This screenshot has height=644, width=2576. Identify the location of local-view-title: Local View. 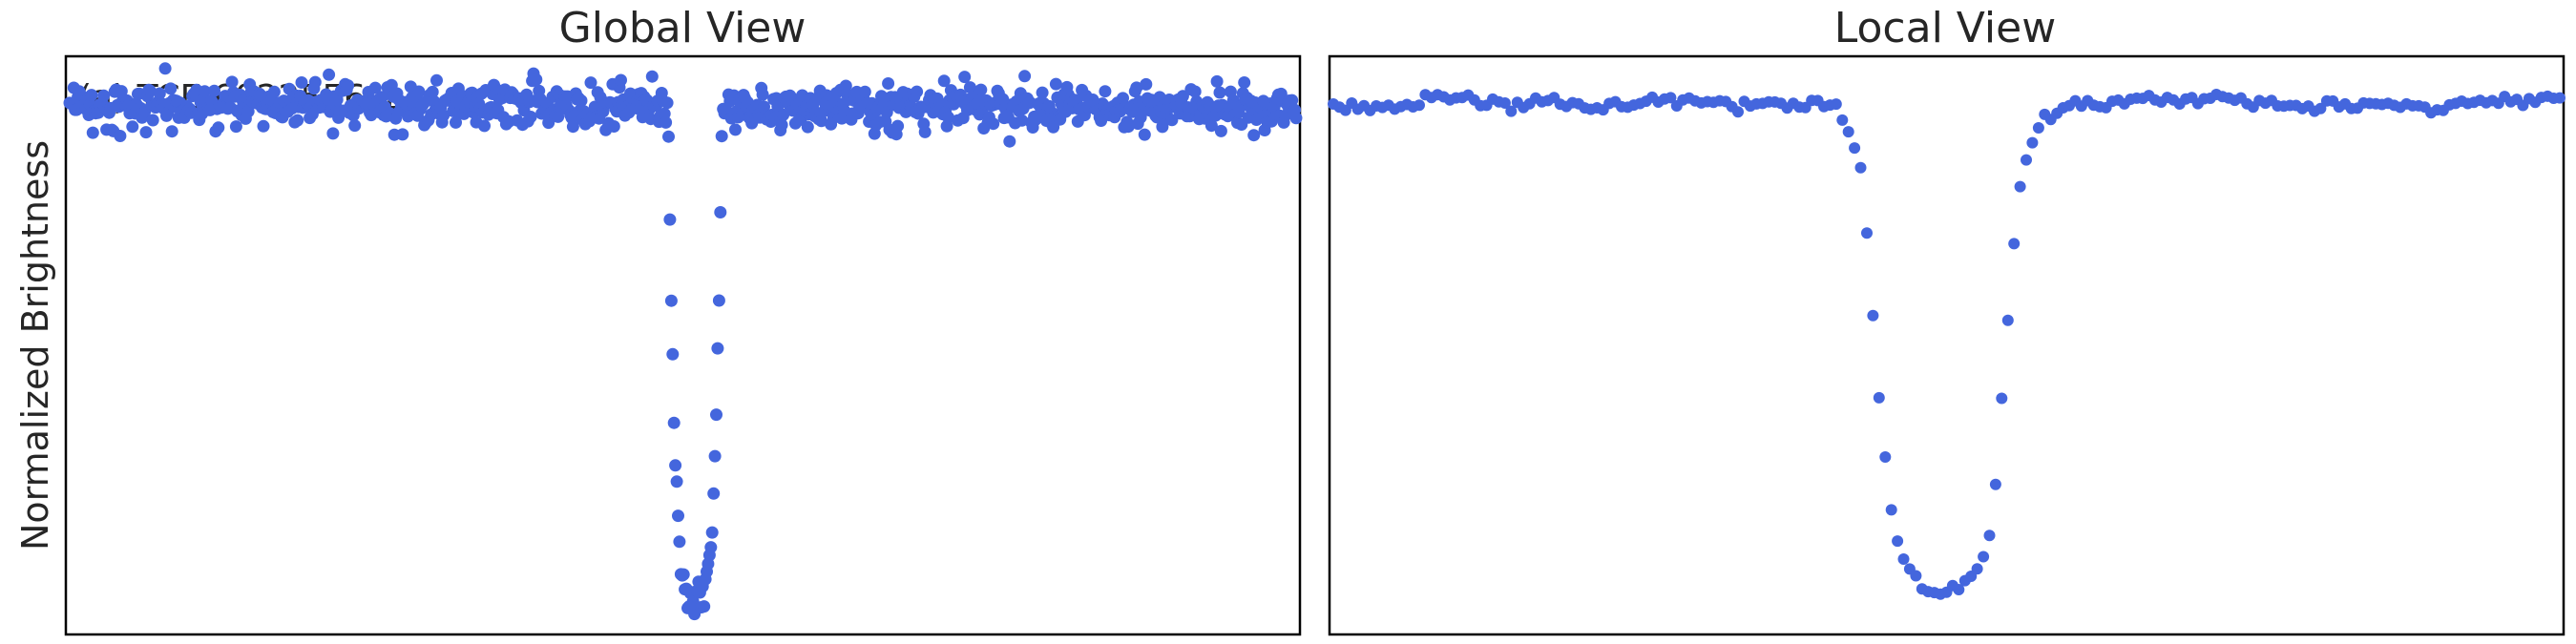
(1945, 28).